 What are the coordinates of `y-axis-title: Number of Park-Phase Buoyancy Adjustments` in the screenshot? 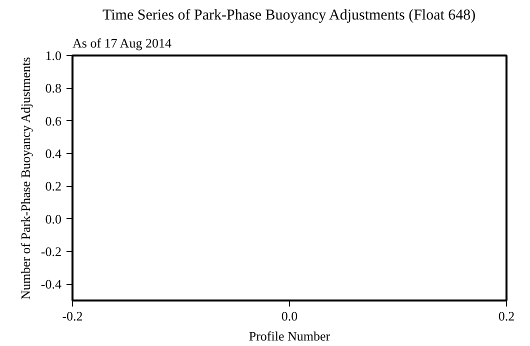 It's located at (25, 178).